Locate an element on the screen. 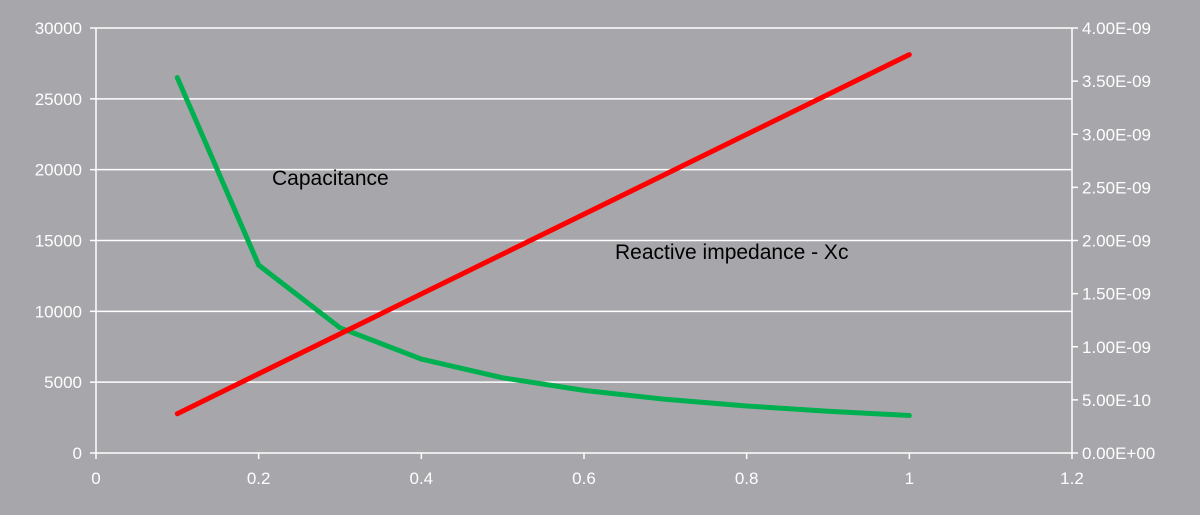 This screenshot has height=515, width=1200. y2-tick-label-7: 3.50E-09 is located at coordinates (1116, 81).